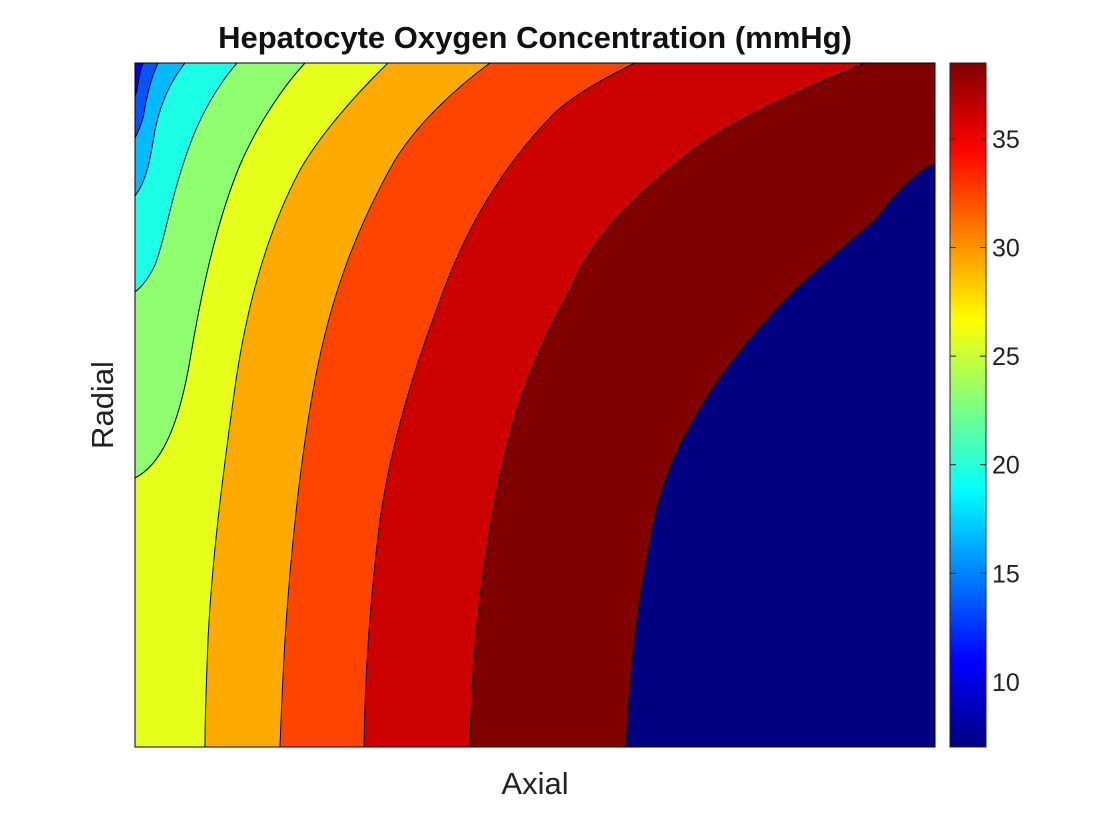 Image resolution: width=1120 pixels, height=840 pixels. I want to click on colorbar-ticks: 10 15 20 25 30 35, so click(985, 411).